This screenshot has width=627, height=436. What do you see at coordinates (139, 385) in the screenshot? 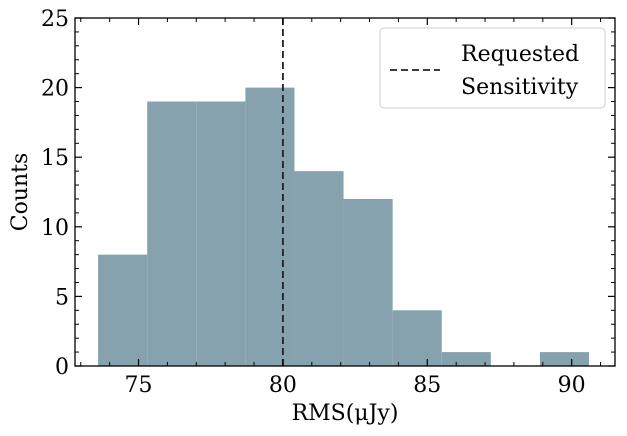
I see `x-tick-label: 75` at bounding box center [139, 385].